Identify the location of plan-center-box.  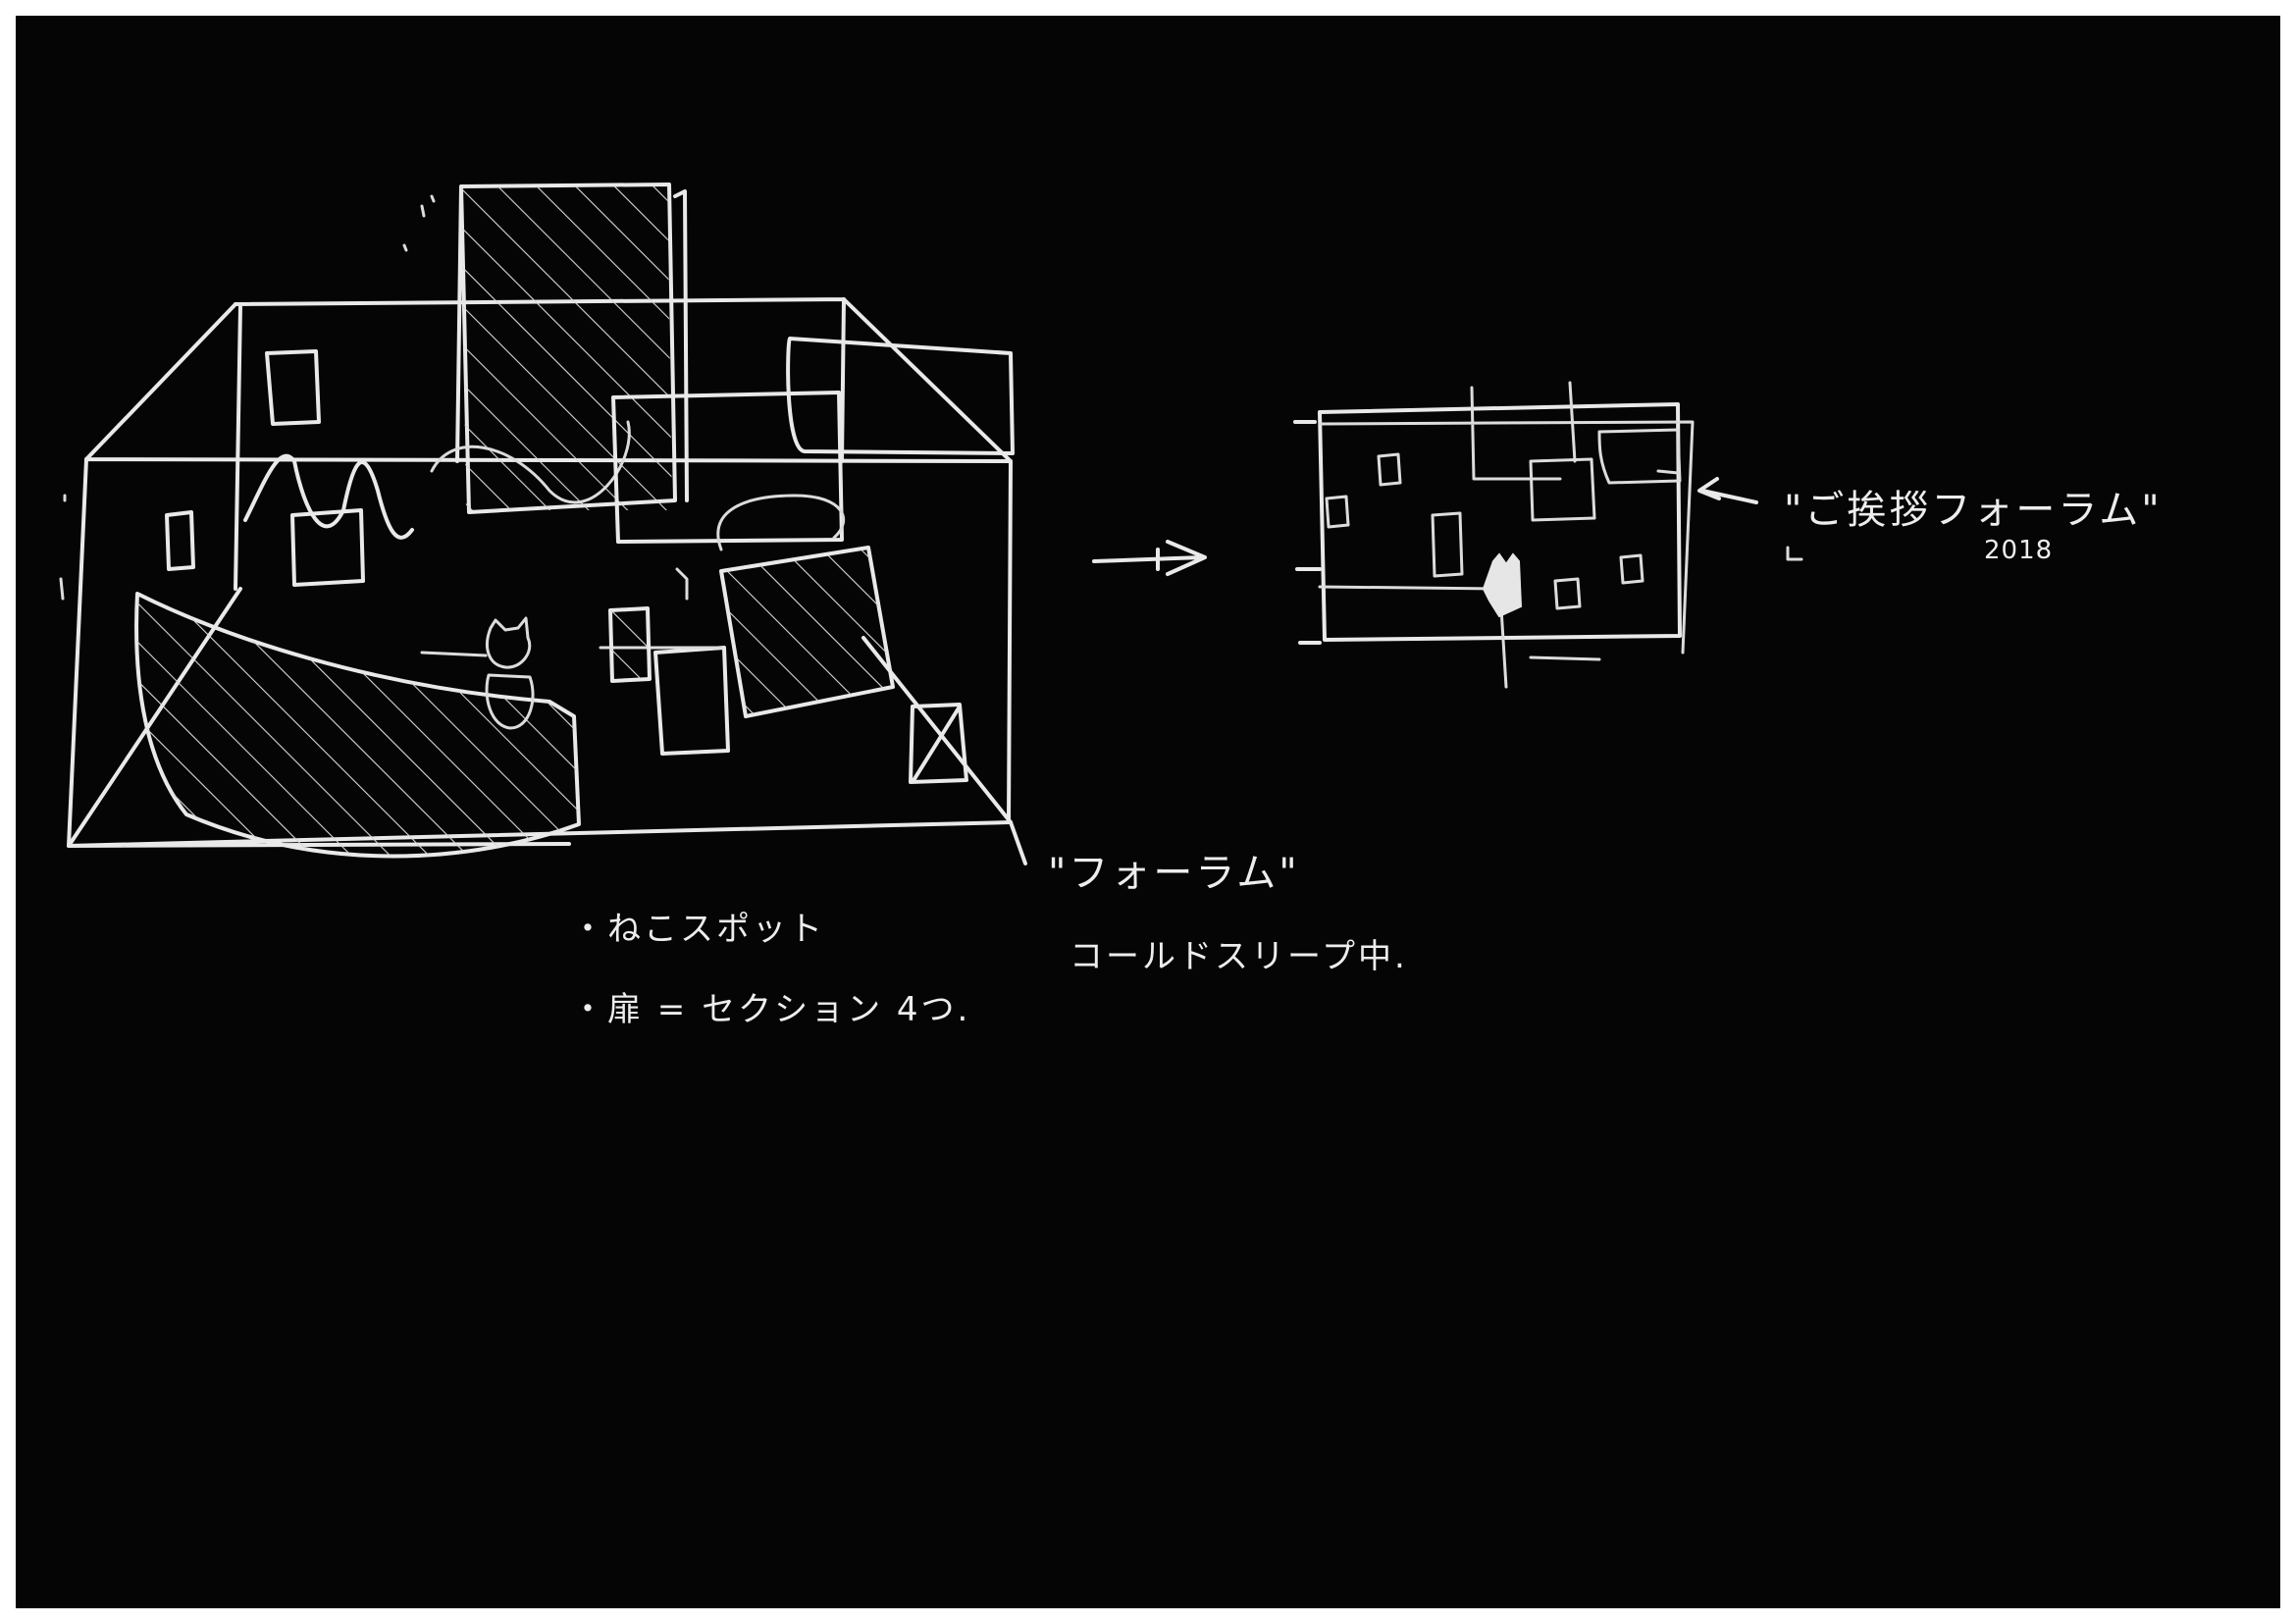
(1562, 489).